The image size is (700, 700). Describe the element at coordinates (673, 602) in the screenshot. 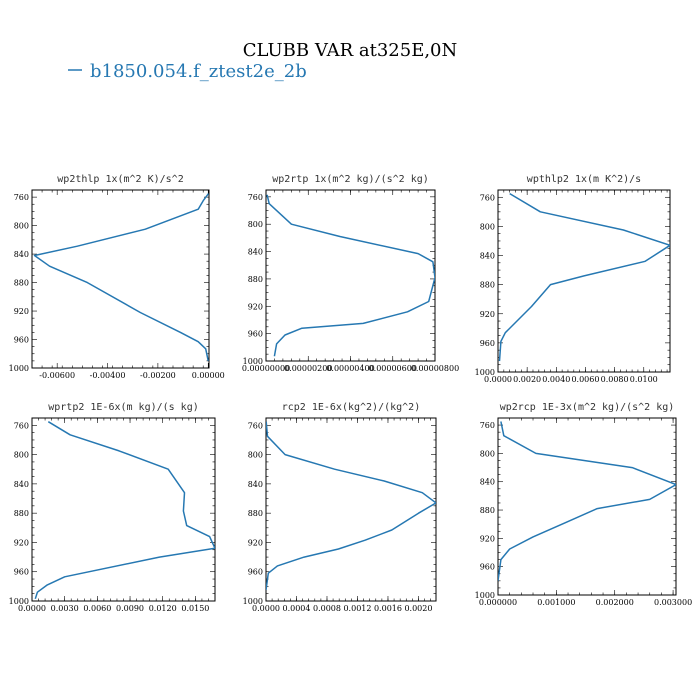

I see `x-tick-label: 0.003000` at that location.